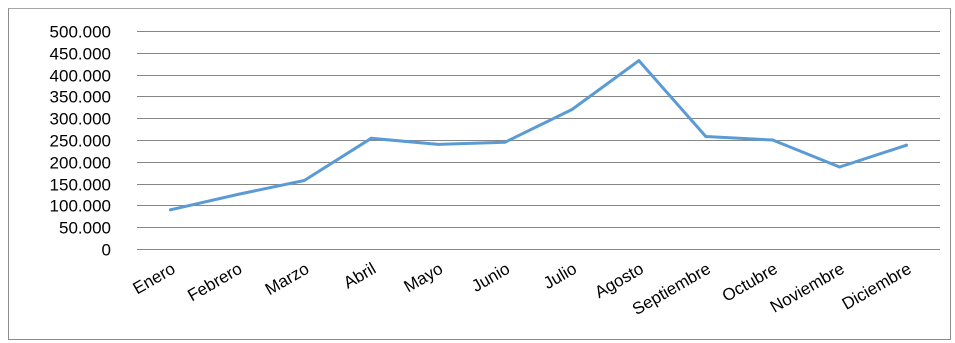 The height and width of the screenshot is (343, 955). I want to click on x-tick-label: Marzo, so click(287, 279).